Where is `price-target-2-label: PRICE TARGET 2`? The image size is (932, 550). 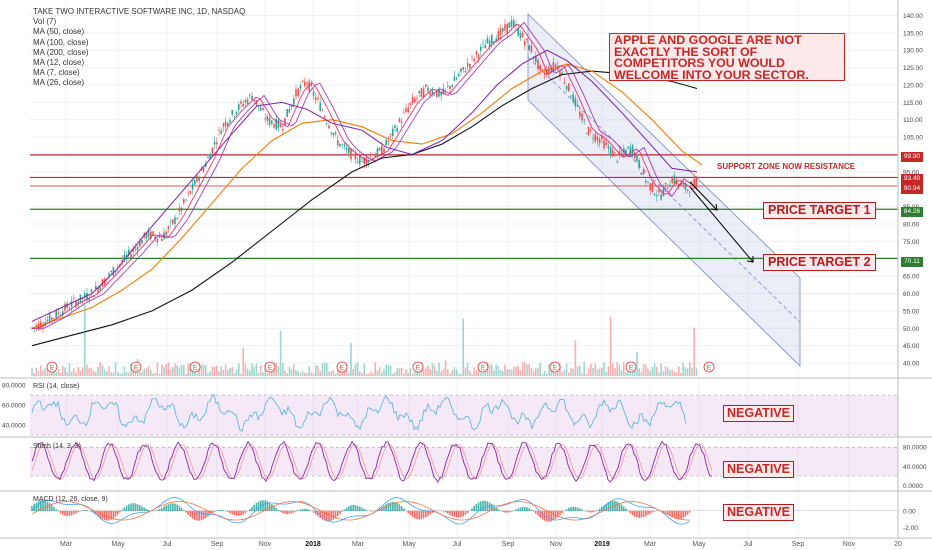 price-target-2-label: PRICE TARGET 2 is located at coordinates (819, 262).